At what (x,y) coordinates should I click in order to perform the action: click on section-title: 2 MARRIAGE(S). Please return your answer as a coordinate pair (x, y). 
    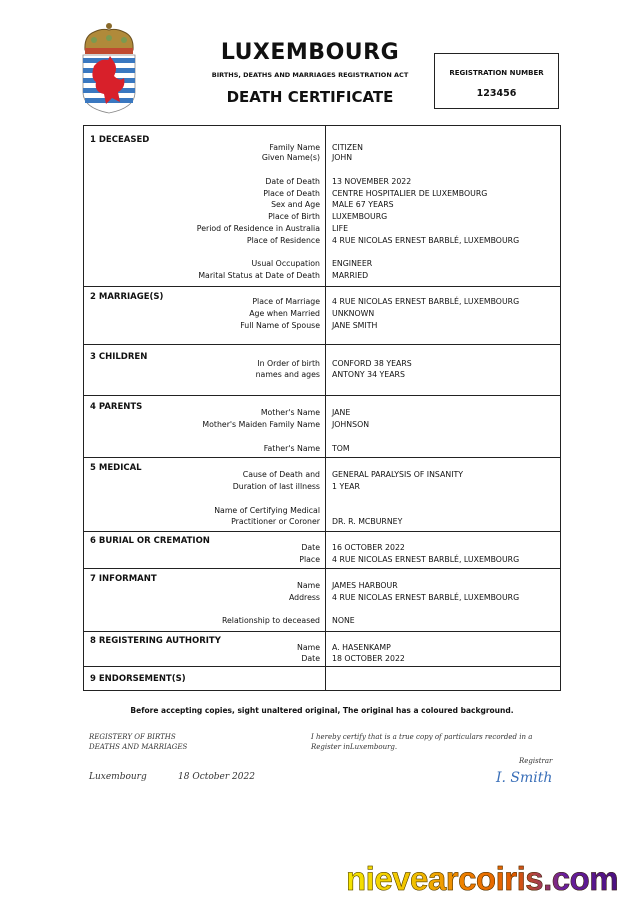
    Looking at the image, I should click on (127, 297).